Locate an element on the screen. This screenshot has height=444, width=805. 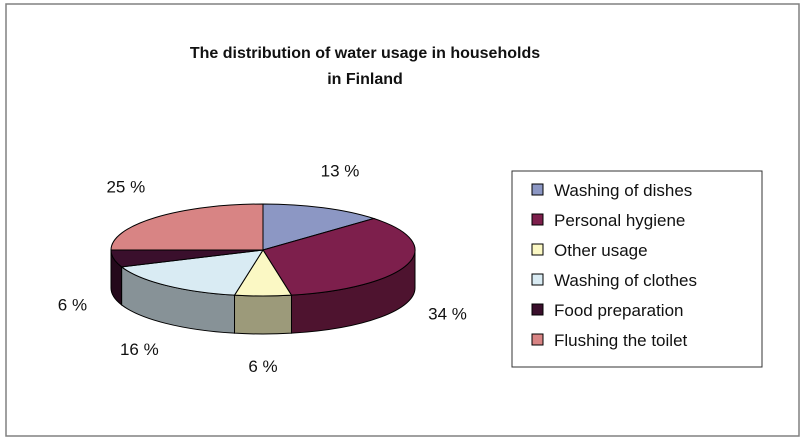
legend-label-washing-of-dishes: Washing of dishes is located at coordinates (623, 190).